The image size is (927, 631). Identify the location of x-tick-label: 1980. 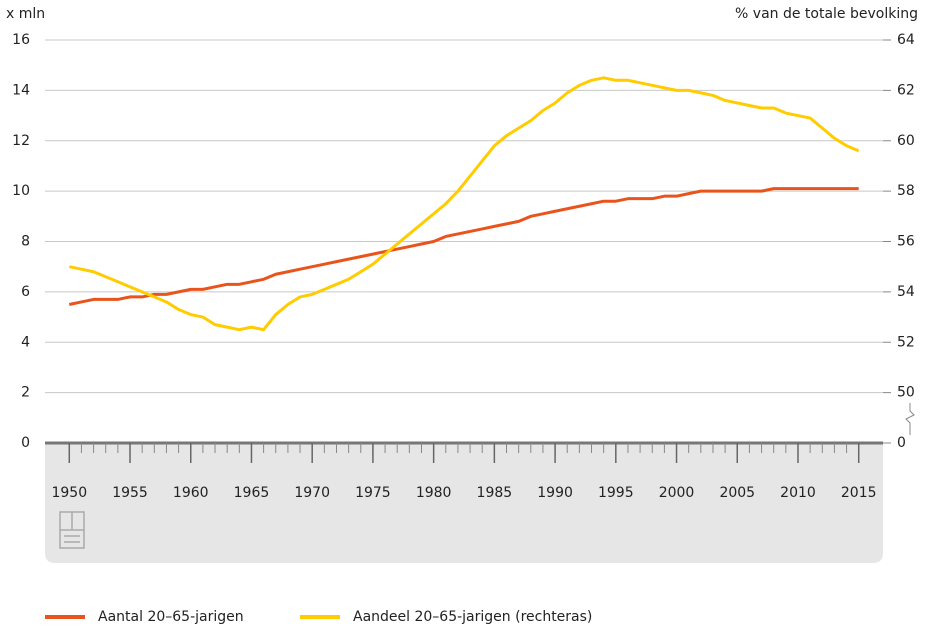
(434, 493).